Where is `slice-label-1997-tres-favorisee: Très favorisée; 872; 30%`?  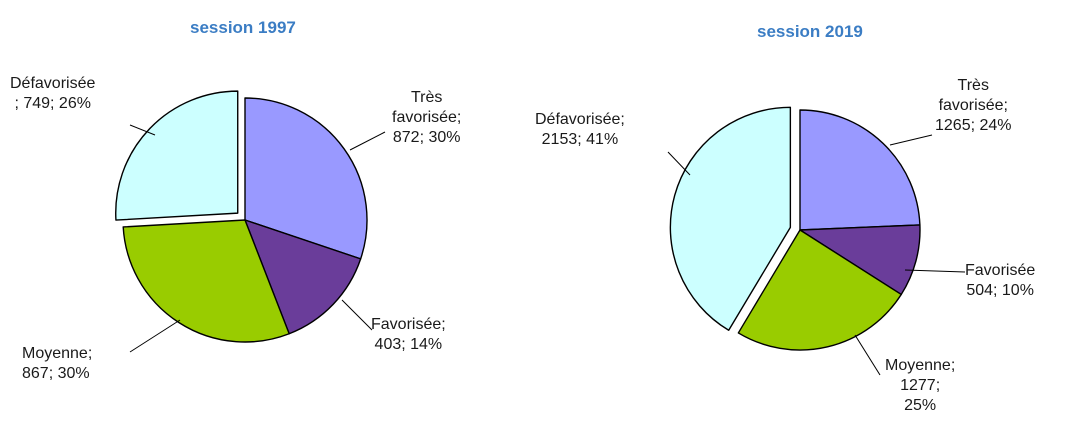
slice-label-1997-tres-favorisee: Très favorisée; 872; 30% is located at coordinates (427, 117).